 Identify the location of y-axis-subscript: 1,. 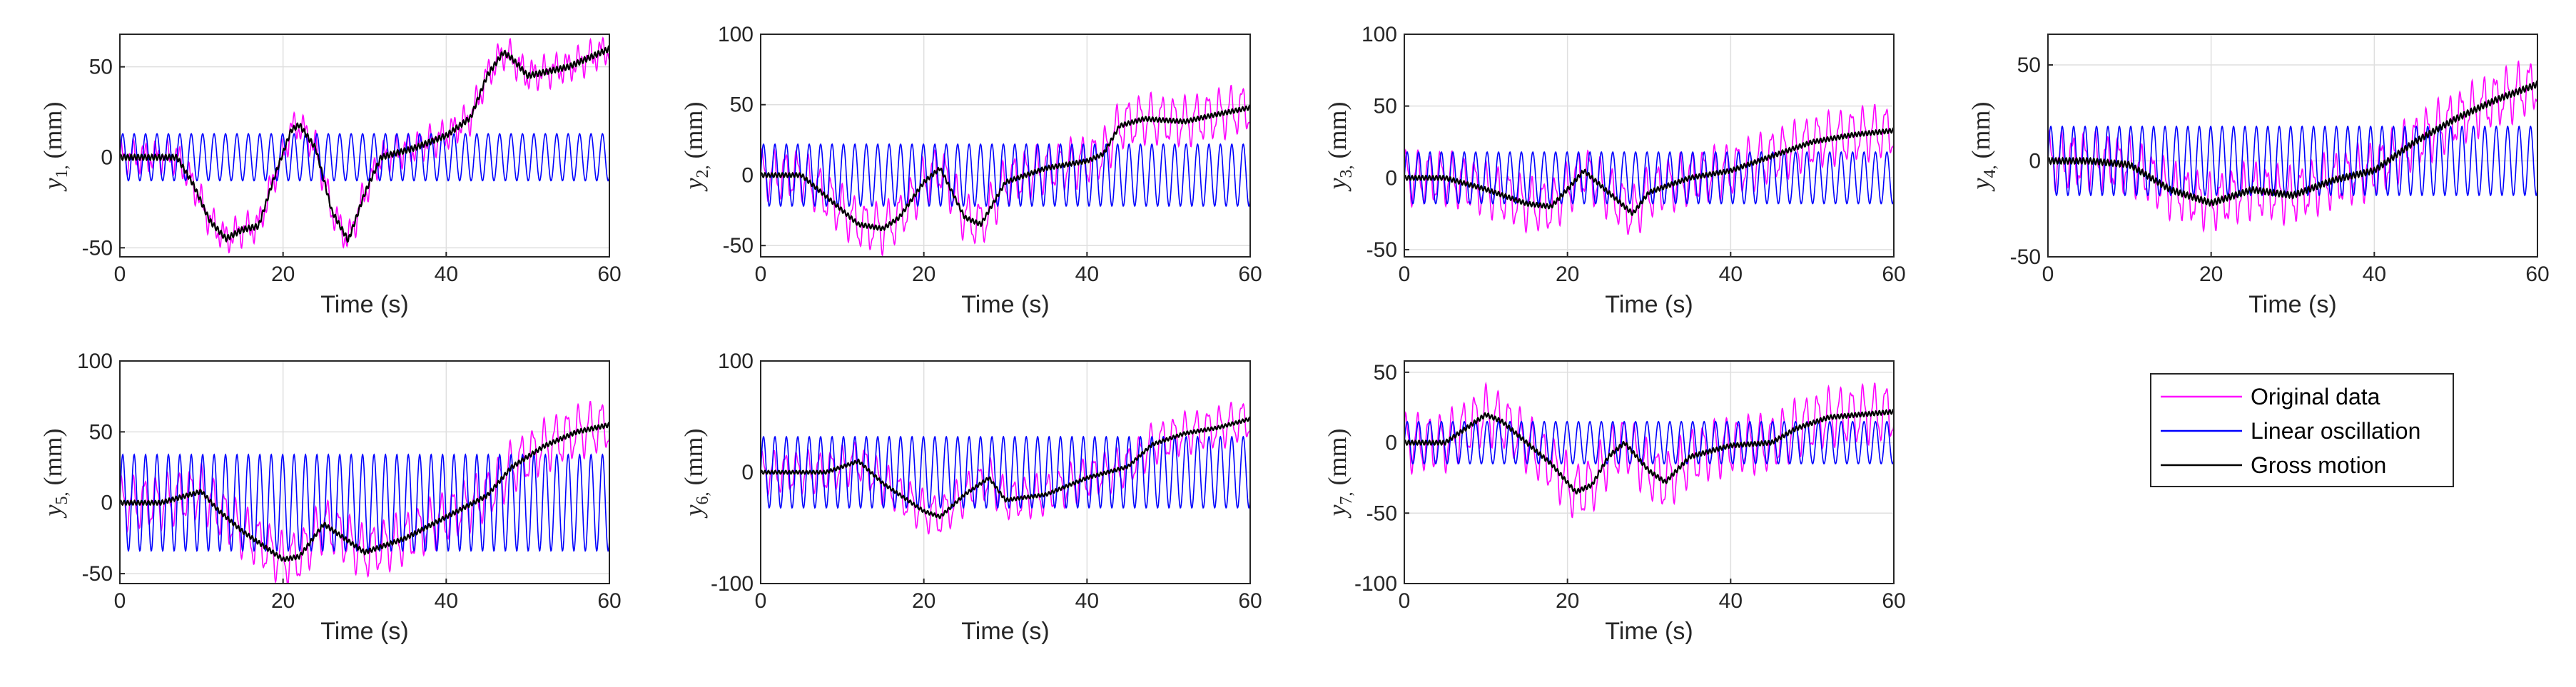
(62, 172).